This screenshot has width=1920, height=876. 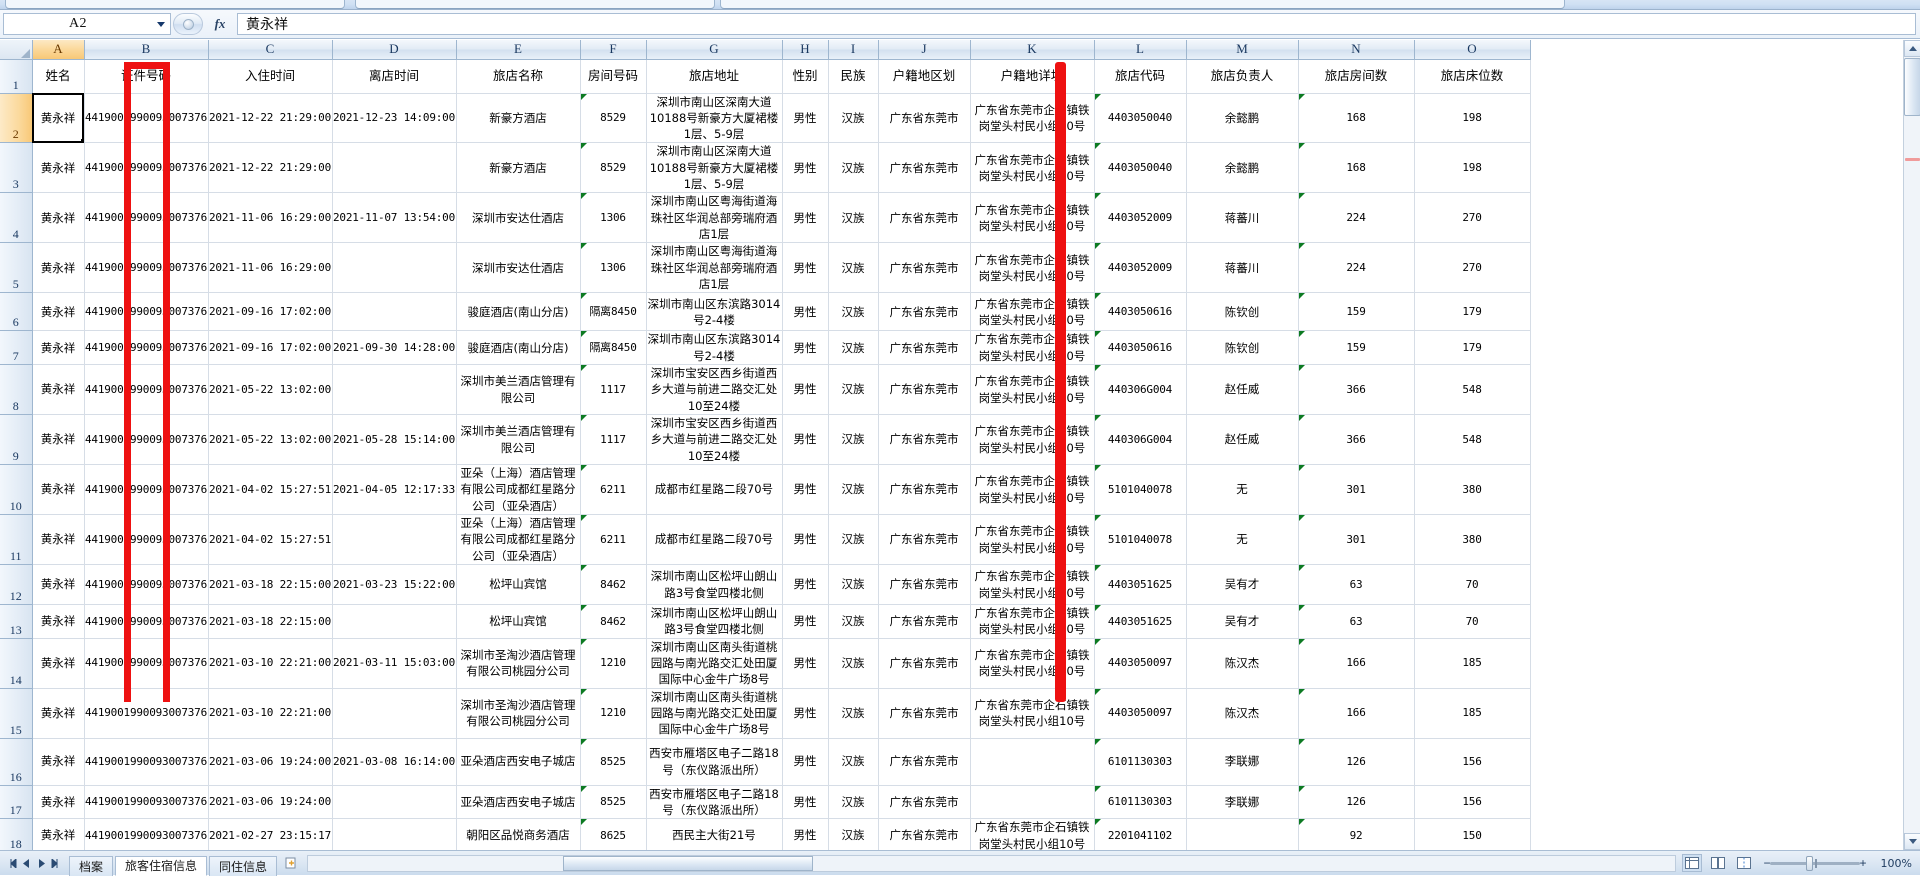 I want to click on cell-g12: 深圳市南山区松坪山朗山路3号食堂四楼北侧, so click(x=714, y=585).